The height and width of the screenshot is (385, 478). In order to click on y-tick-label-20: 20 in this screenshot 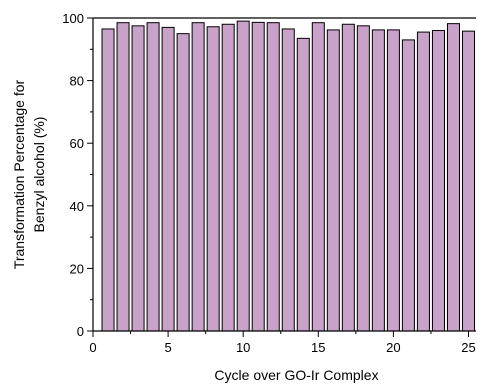, I will do `click(77, 268)`.